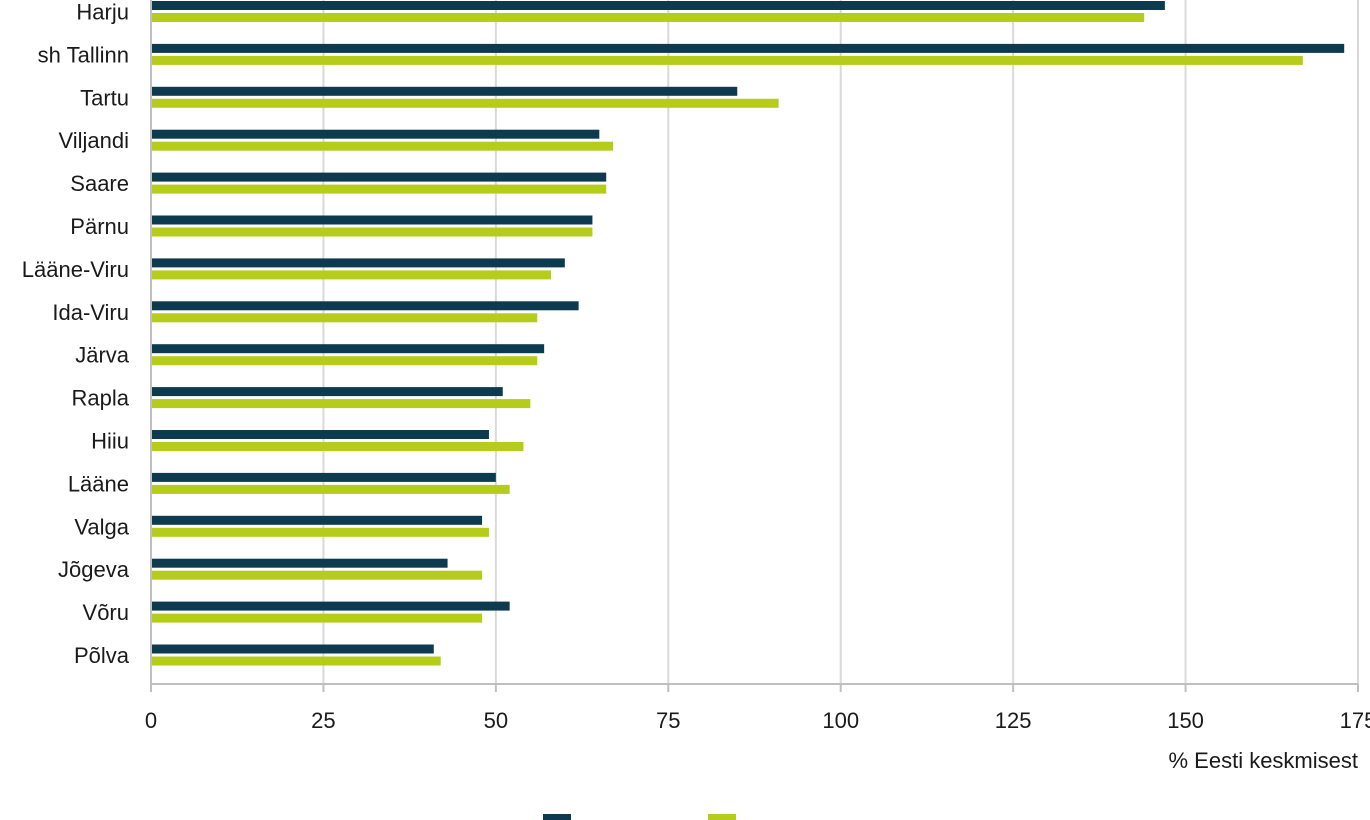  What do you see at coordinates (1185, 720) in the screenshot?
I see `x-tick-label: 150` at bounding box center [1185, 720].